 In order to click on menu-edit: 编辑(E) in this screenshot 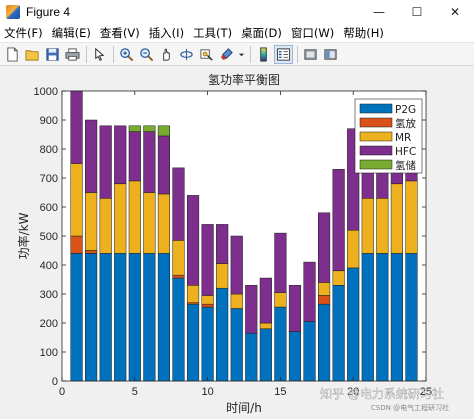, I will do `click(71, 33)`.